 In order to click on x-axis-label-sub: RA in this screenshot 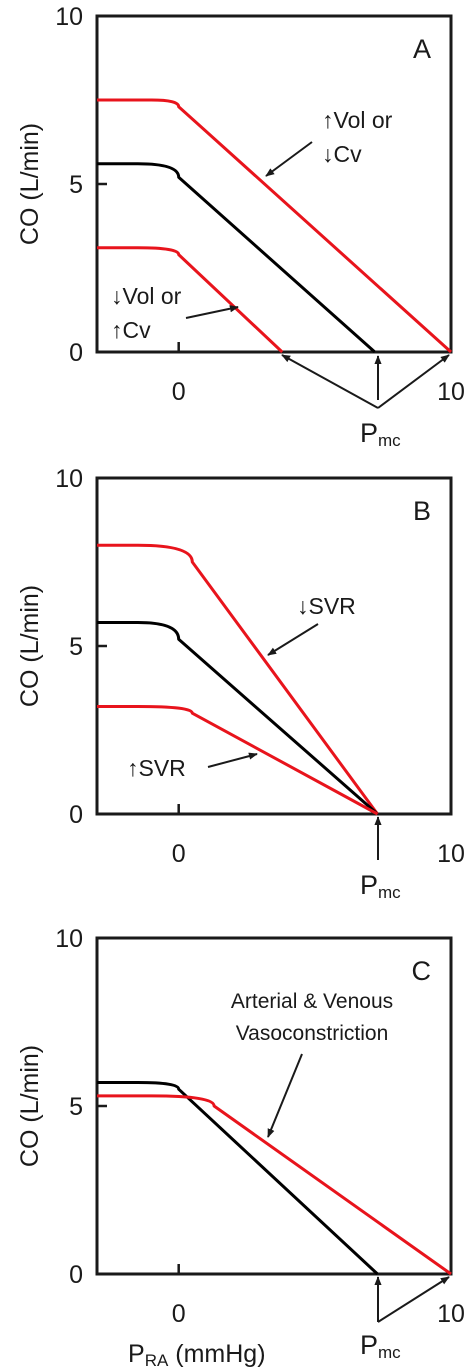, I will do `click(157, 1360)`.